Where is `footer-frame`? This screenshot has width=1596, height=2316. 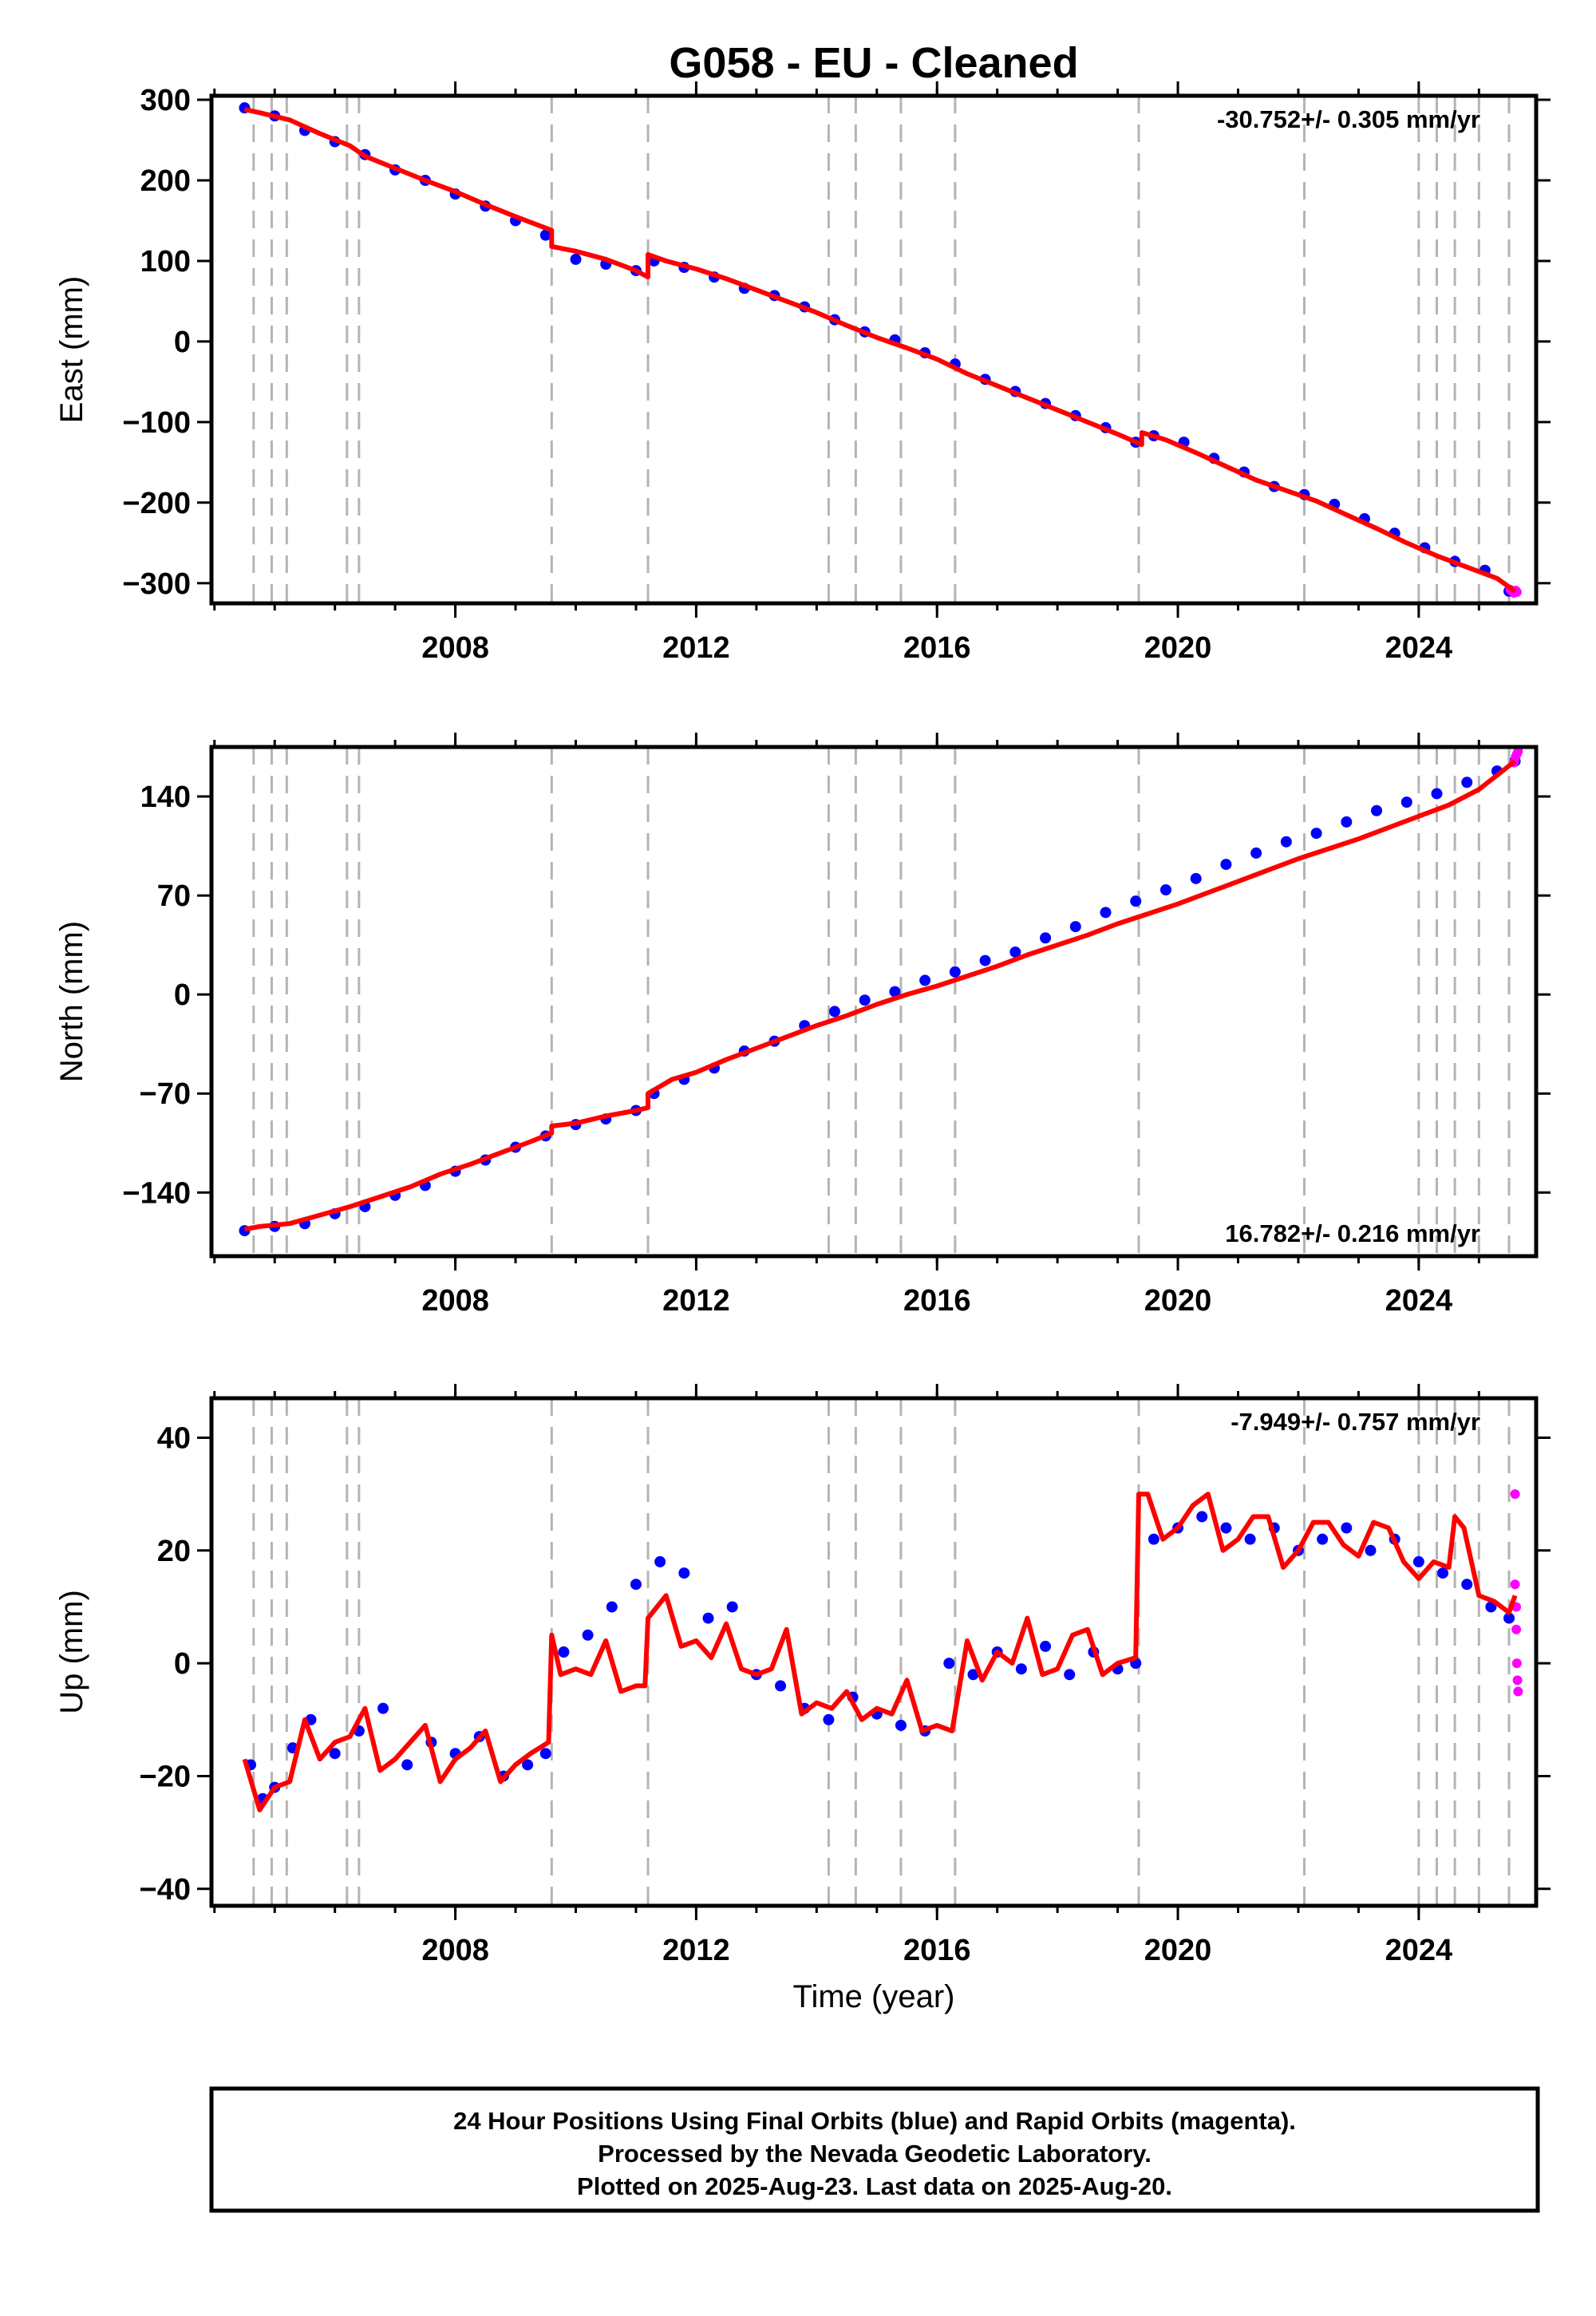 footer-frame is located at coordinates (874, 2149).